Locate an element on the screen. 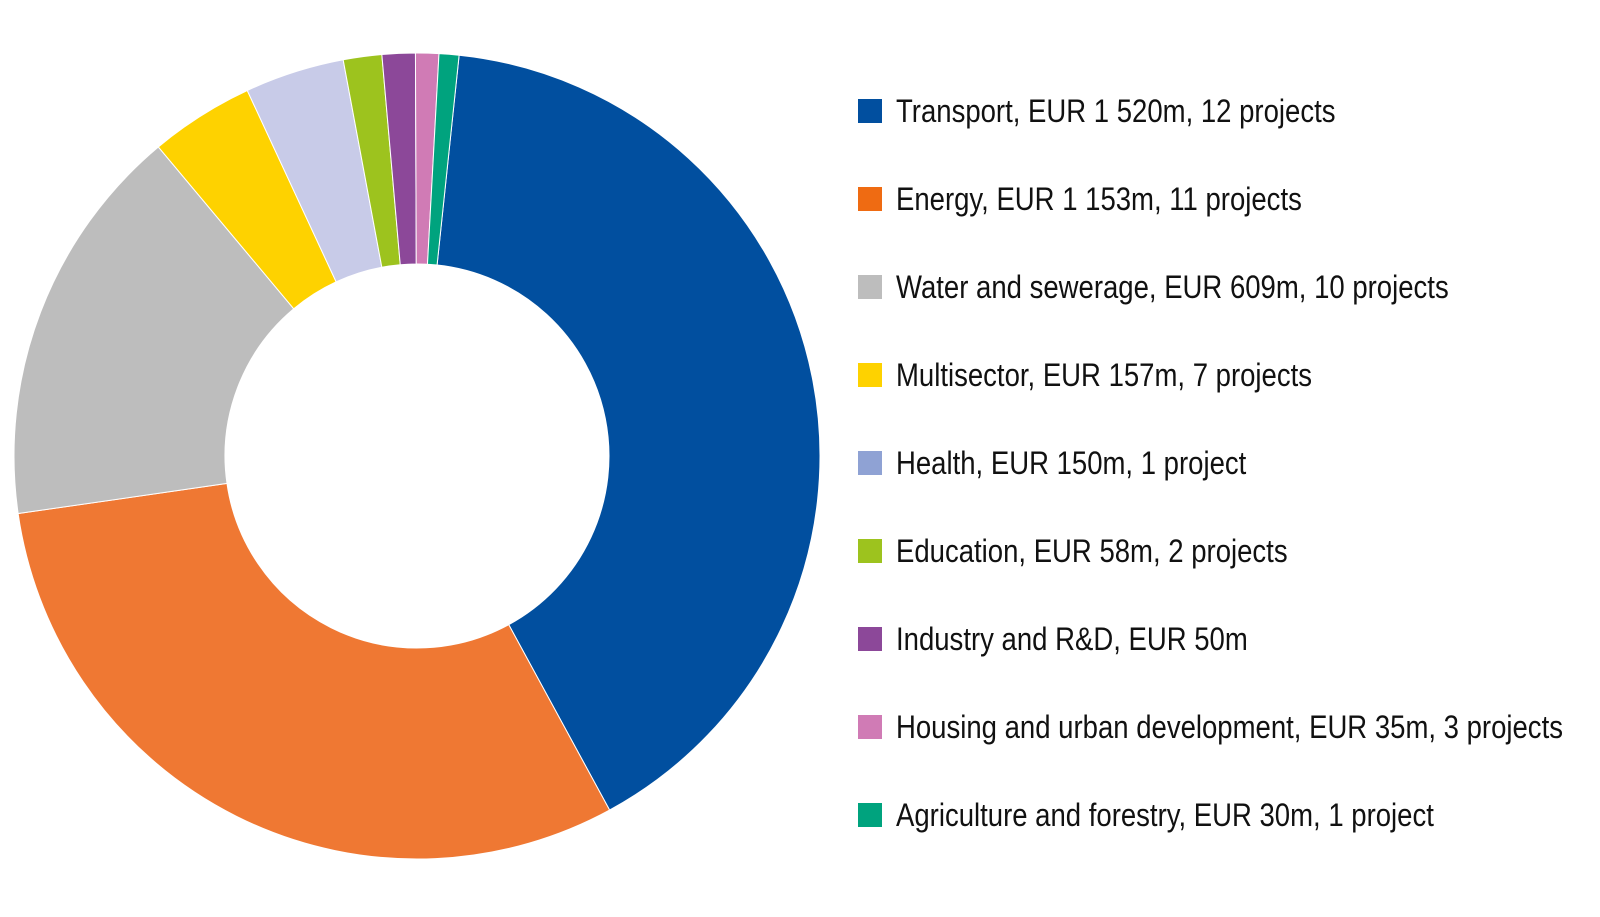 This screenshot has width=1600, height=917. legend-item: Transport, EUR 1 520m, 12 projects is located at coordinates (1223, 128).